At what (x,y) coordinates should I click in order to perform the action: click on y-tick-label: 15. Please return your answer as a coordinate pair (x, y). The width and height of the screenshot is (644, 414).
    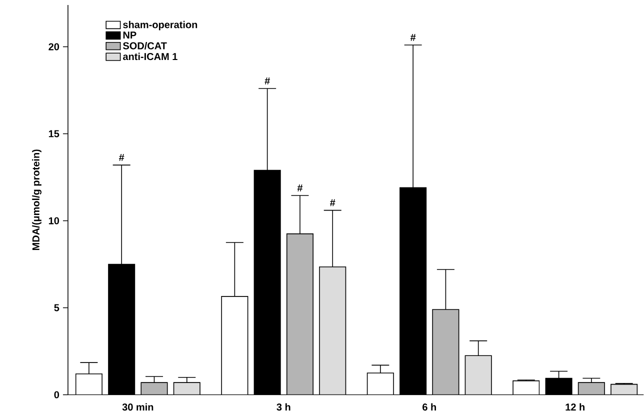
    Looking at the image, I should click on (54, 134).